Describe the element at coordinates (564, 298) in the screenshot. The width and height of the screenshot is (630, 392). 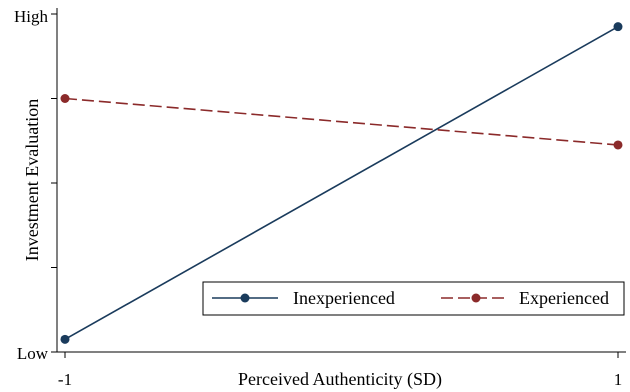
I see `legend-label-experienced: Experienced` at that location.